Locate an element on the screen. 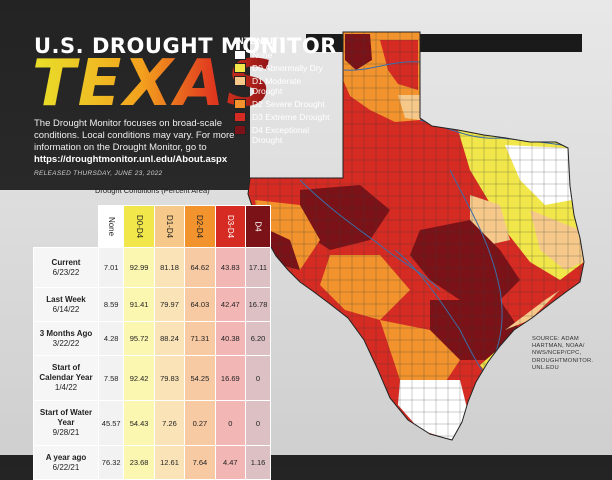  table-cell: 7.58 is located at coordinates (111, 378).